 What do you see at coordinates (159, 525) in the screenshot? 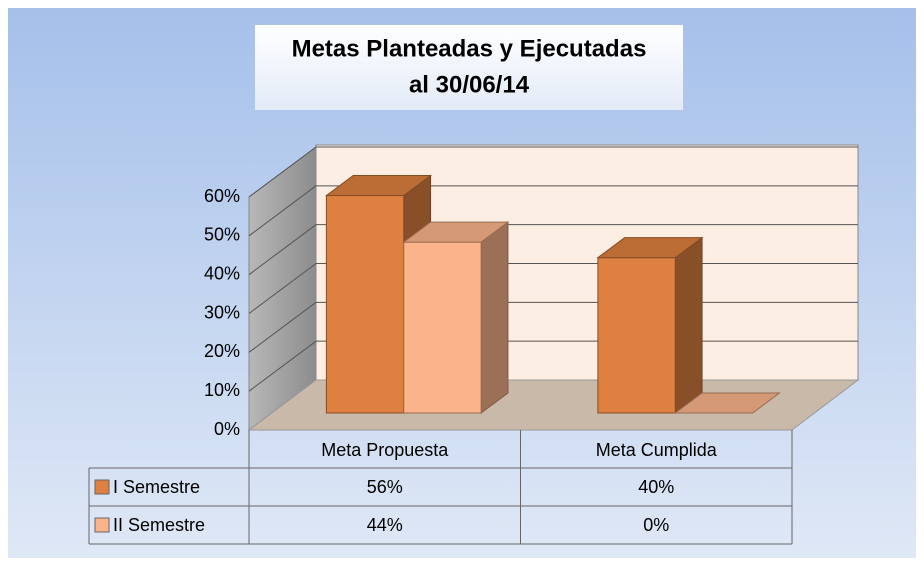
I see `legend-label: II Semestre` at bounding box center [159, 525].